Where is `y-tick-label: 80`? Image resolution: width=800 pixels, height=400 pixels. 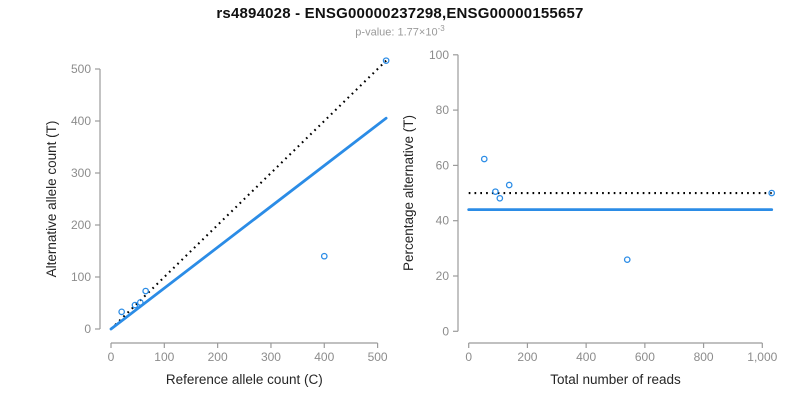
y-tick-label: 80 is located at coordinates (443, 110).